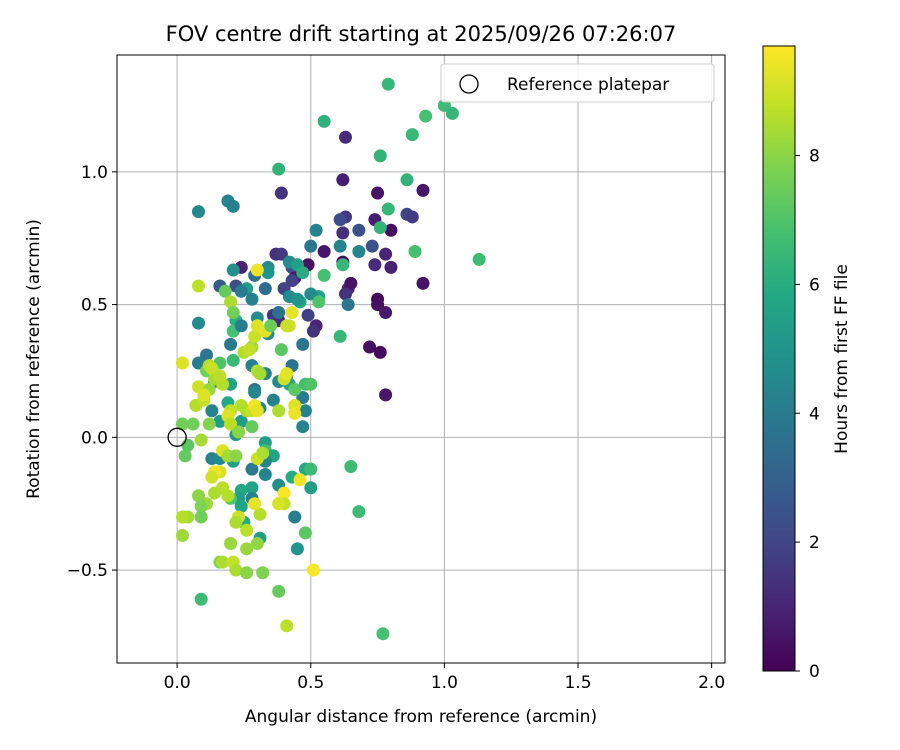 The image size is (900, 750). Describe the element at coordinates (94, 173) in the screenshot. I see `y-tick-label: 1.0` at that location.